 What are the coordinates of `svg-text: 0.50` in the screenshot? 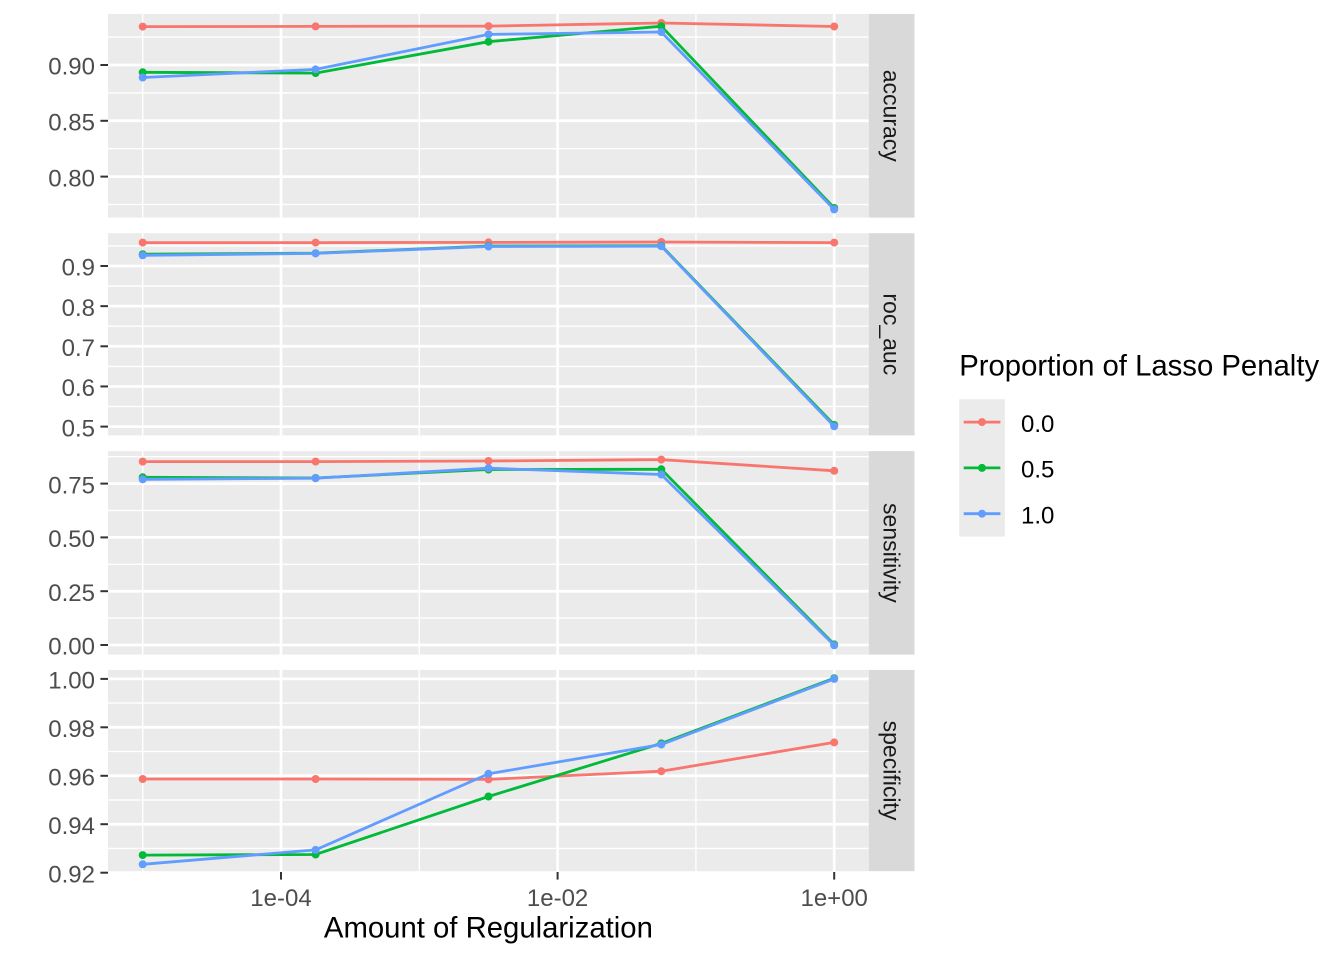 It's located at (71, 539).